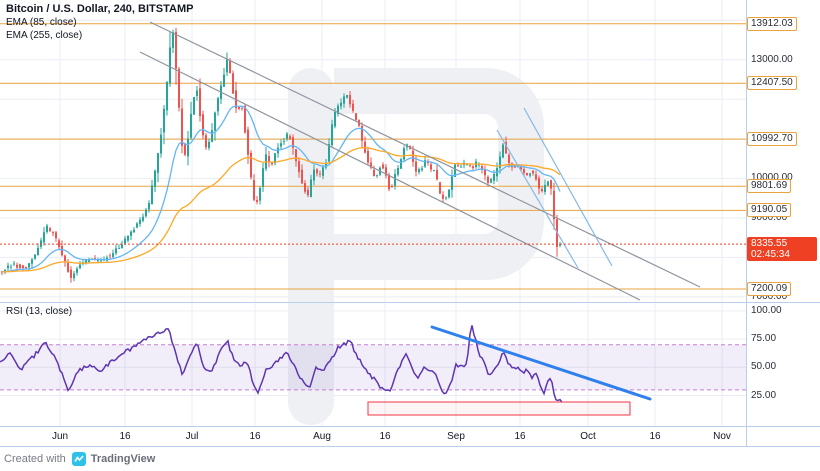  I want to click on pane-separator-price-rsi, so click(410, 302).